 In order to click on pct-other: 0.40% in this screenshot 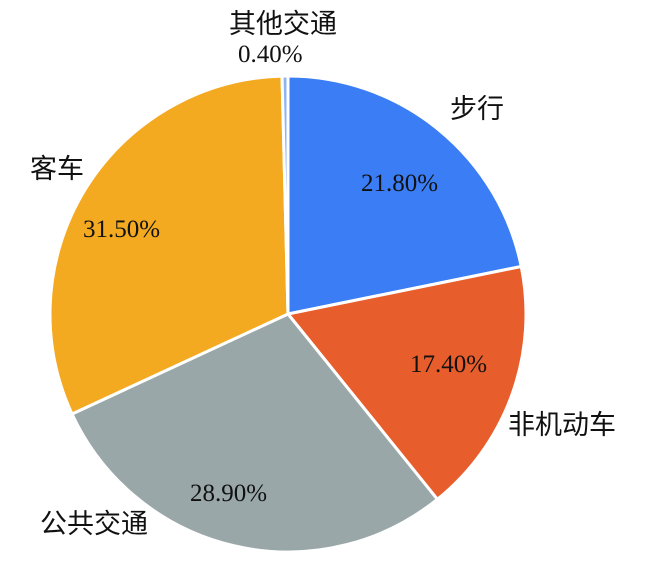, I will do `click(270, 54)`.